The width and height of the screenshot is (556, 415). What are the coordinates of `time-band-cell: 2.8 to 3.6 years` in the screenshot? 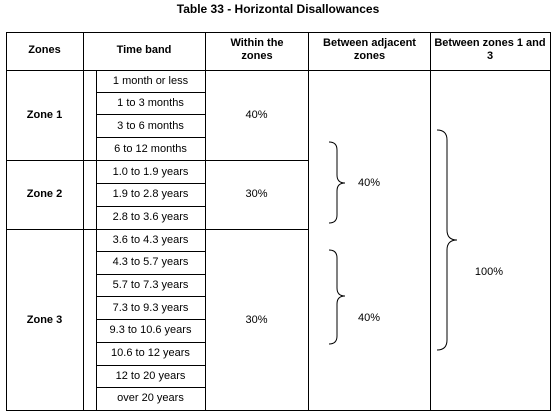 It's located at (150, 217).